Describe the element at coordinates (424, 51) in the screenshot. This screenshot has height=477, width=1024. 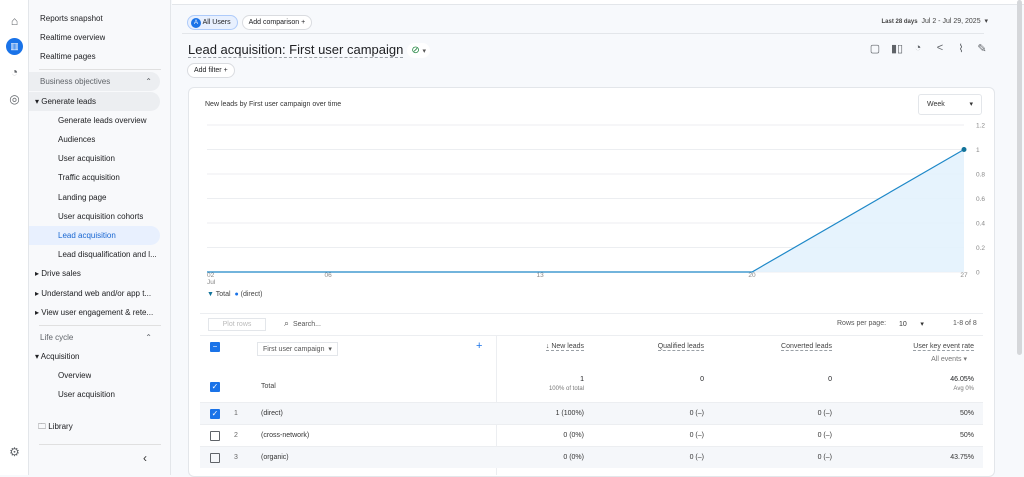
I see `dropdown-icon: ▾` at that location.